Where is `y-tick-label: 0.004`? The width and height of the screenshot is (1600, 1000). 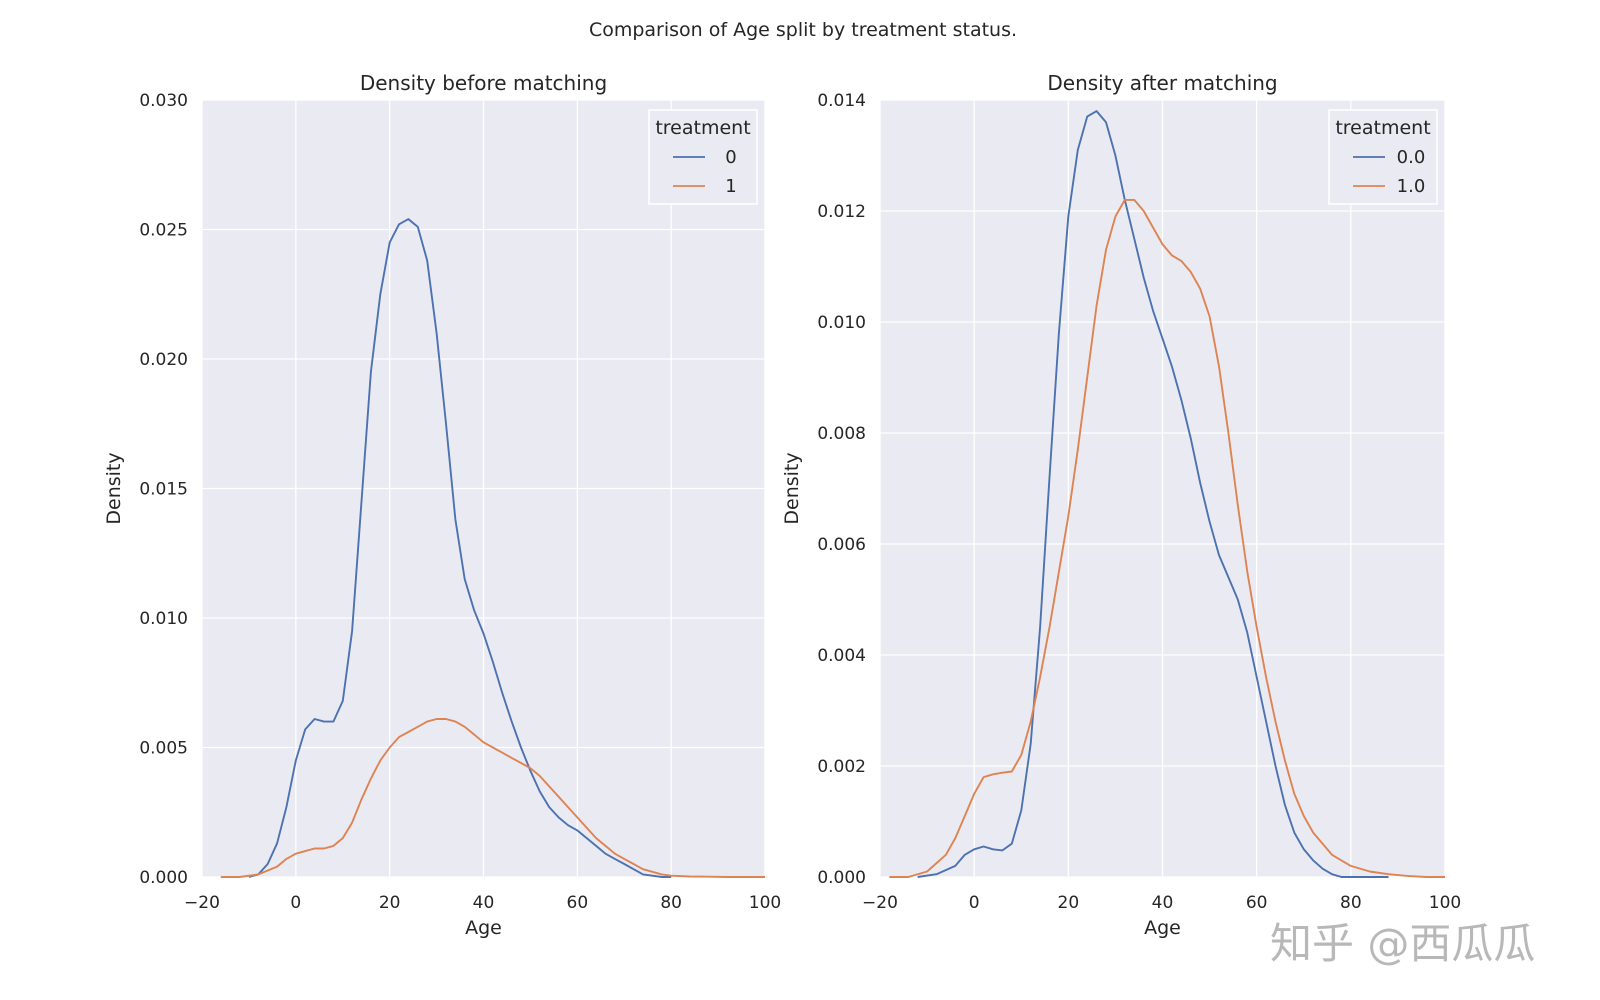
y-tick-label: 0.004 is located at coordinates (841, 656).